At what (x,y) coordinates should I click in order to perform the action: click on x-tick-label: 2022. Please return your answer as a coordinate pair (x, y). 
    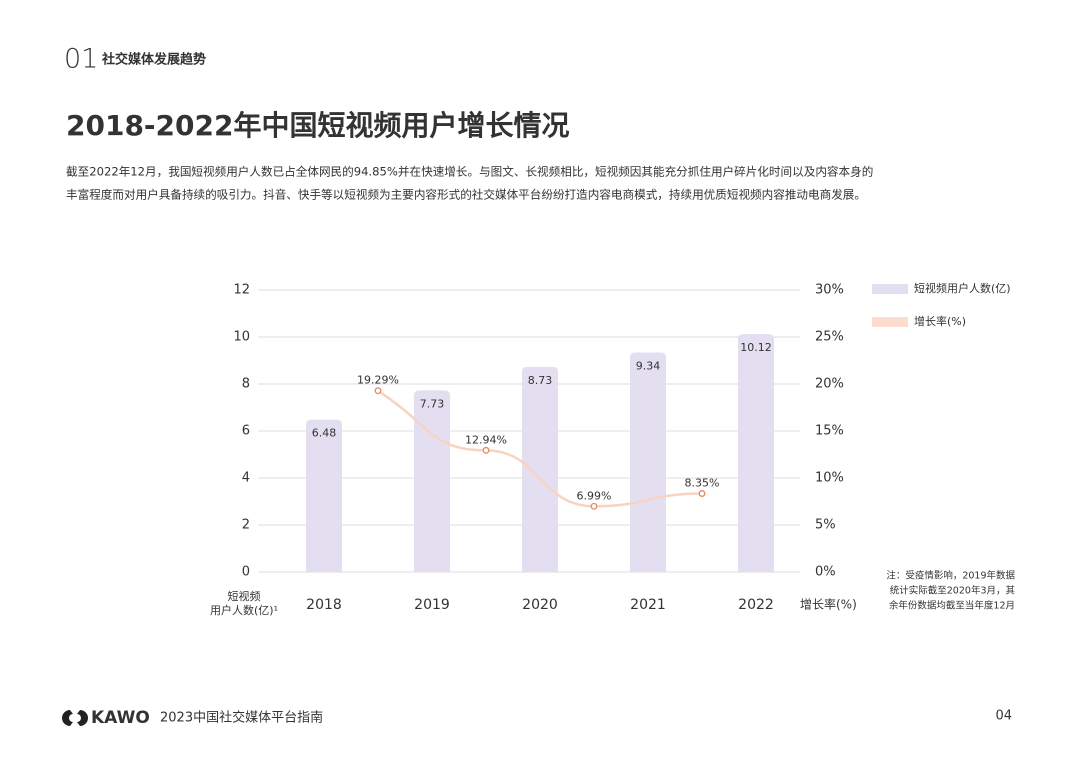
    Looking at the image, I should click on (756, 605).